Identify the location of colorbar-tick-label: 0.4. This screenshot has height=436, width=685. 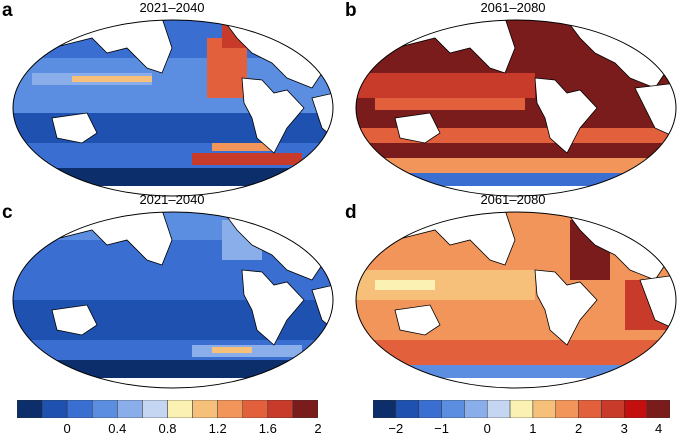
(117, 428).